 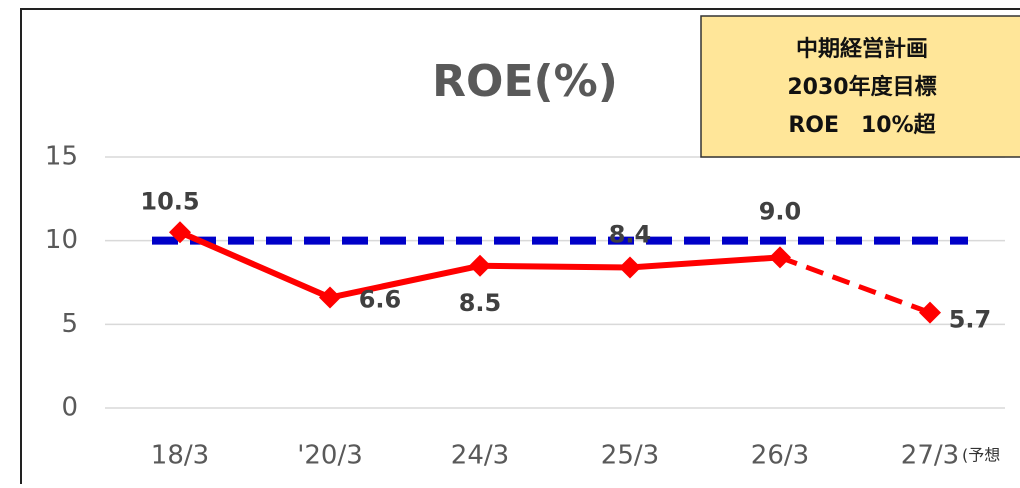 What do you see at coordinates (525, 81) in the screenshot?
I see `chart-title: ROE(%)` at bounding box center [525, 81].